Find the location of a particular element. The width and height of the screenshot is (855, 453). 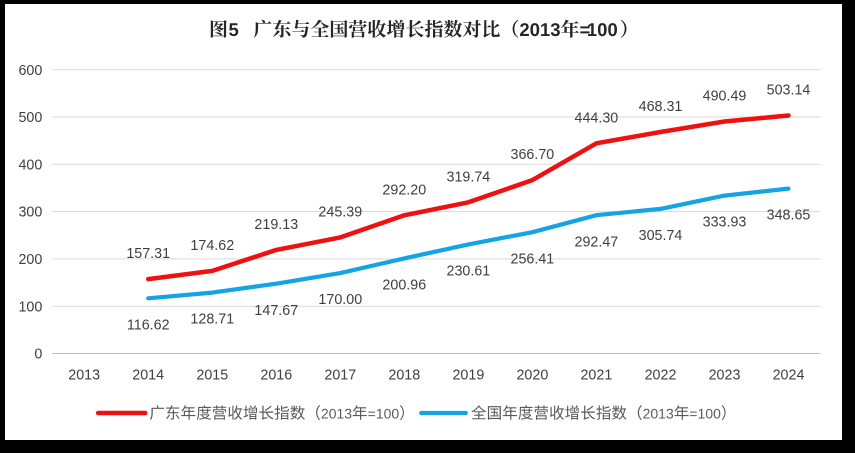

svg-text: 100 is located at coordinates (30, 307).